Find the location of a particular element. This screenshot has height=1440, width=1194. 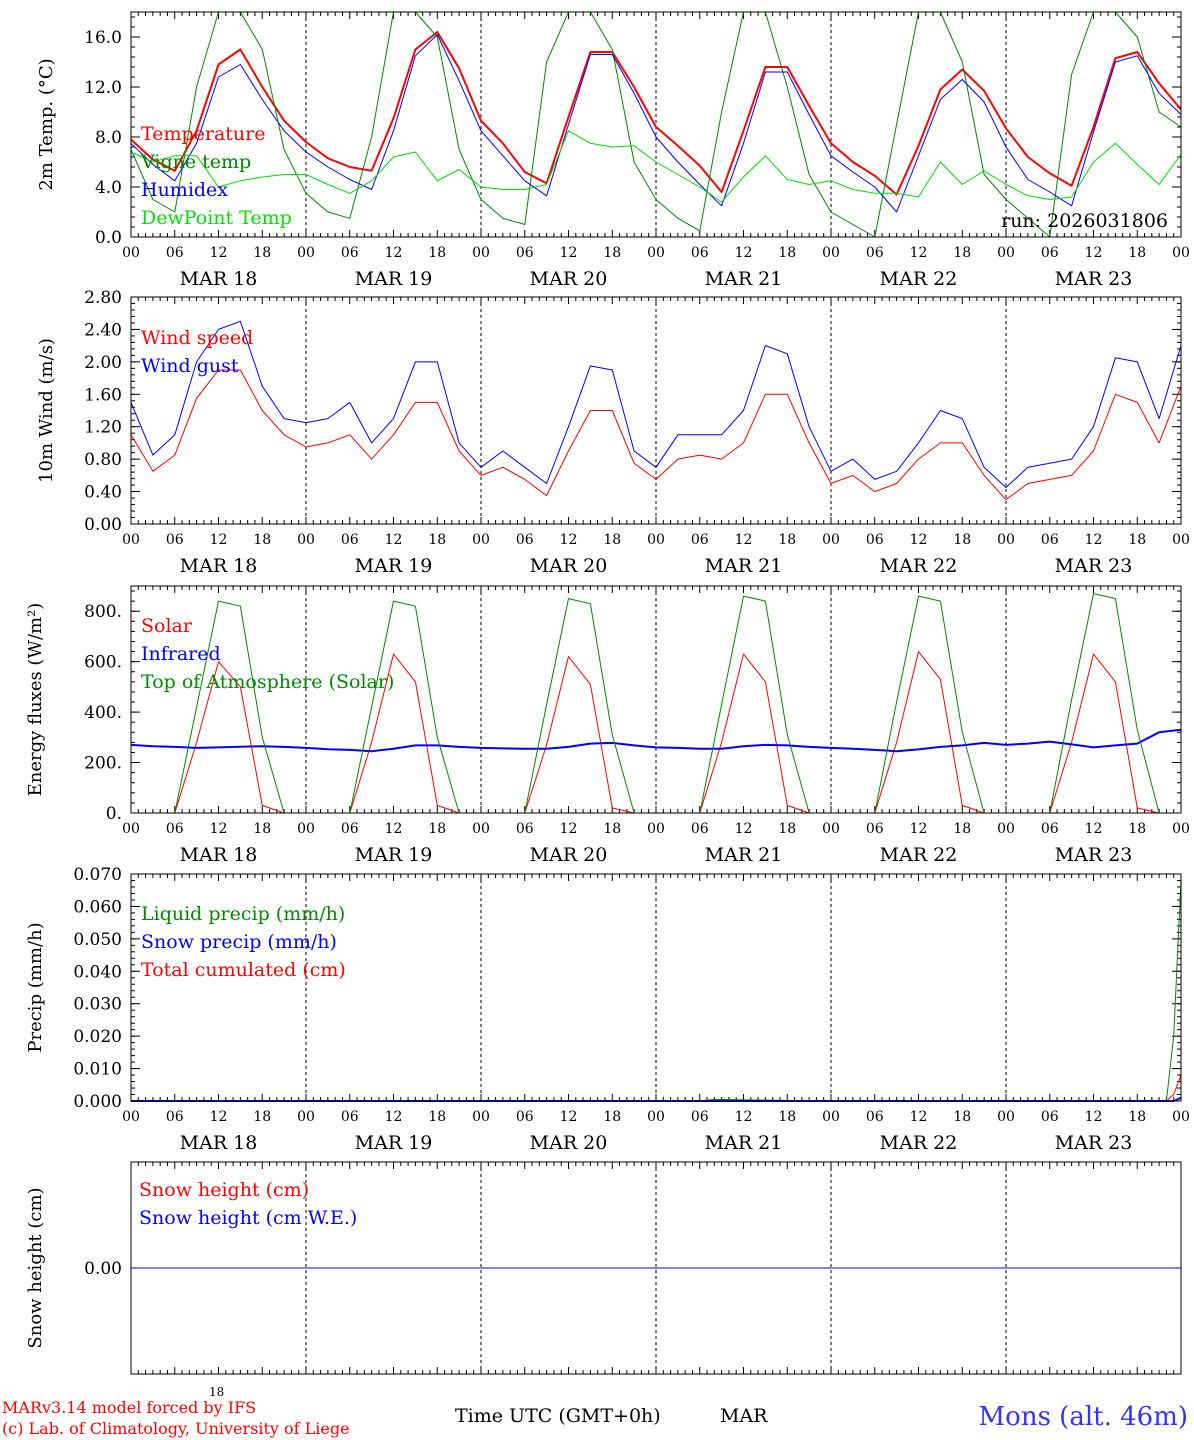

y-tick-label: 0.010 is located at coordinates (97, 1070).